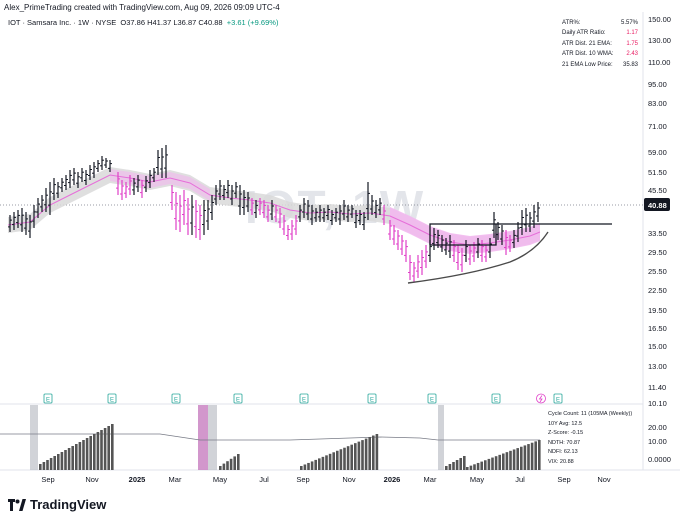 The width and height of the screenshot is (680, 521). What do you see at coordinates (392, 479) in the screenshot?
I see `time-tick-label: 2026` at bounding box center [392, 479].